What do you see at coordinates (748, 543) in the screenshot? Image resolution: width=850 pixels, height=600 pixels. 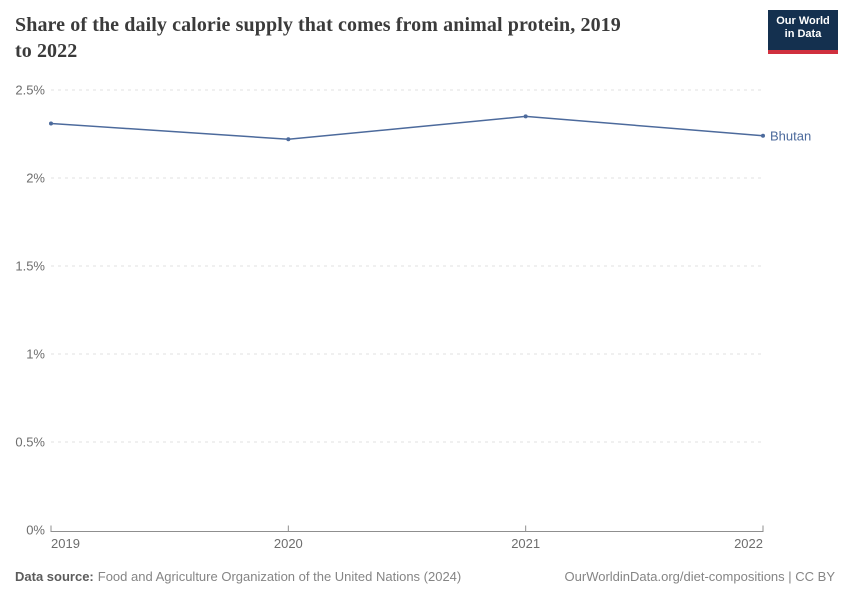 I see `x-tick-label-2022: 2022` at bounding box center [748, 543].